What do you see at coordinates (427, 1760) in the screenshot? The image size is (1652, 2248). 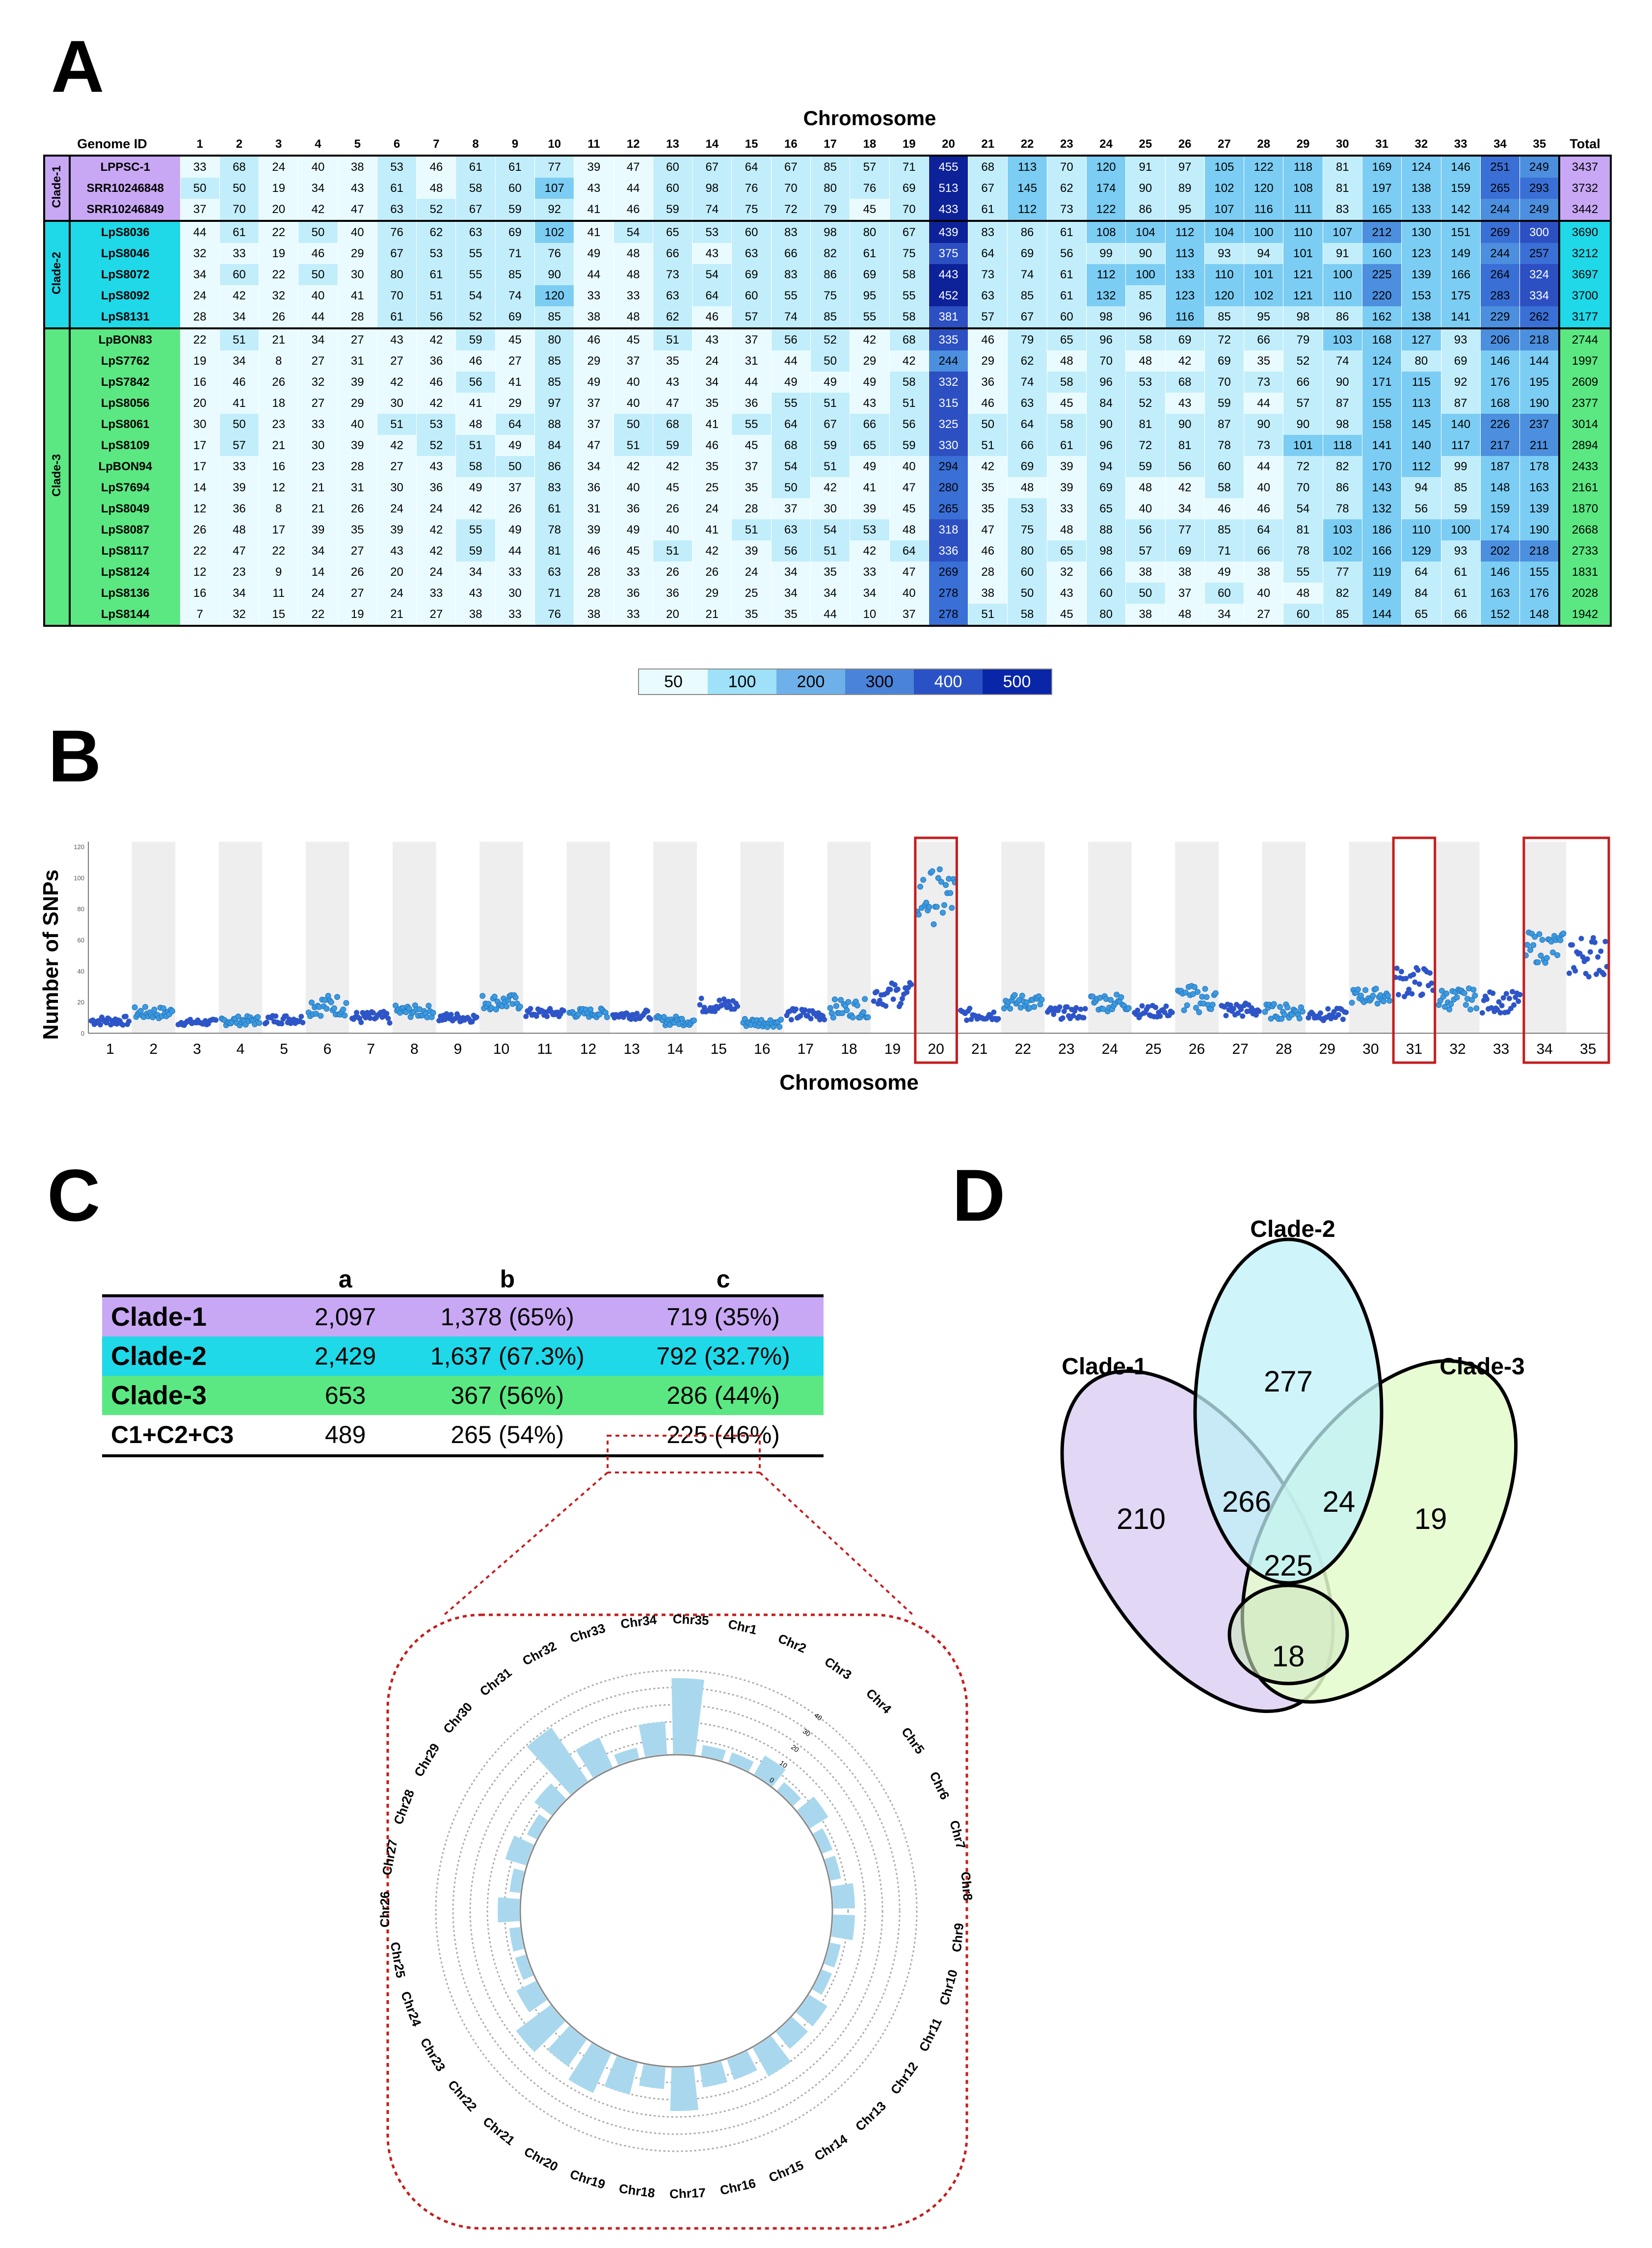 I see `chromosome-label: Chr29` at bounding box center [427, 1760].